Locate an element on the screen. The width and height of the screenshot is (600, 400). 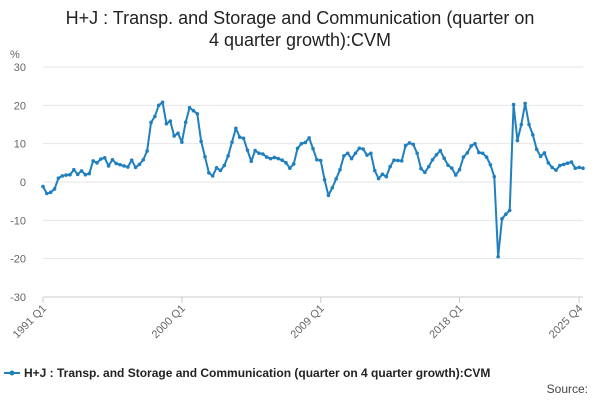
x-tick-label: 2025 Q4 is located at coordinates (566, 322).